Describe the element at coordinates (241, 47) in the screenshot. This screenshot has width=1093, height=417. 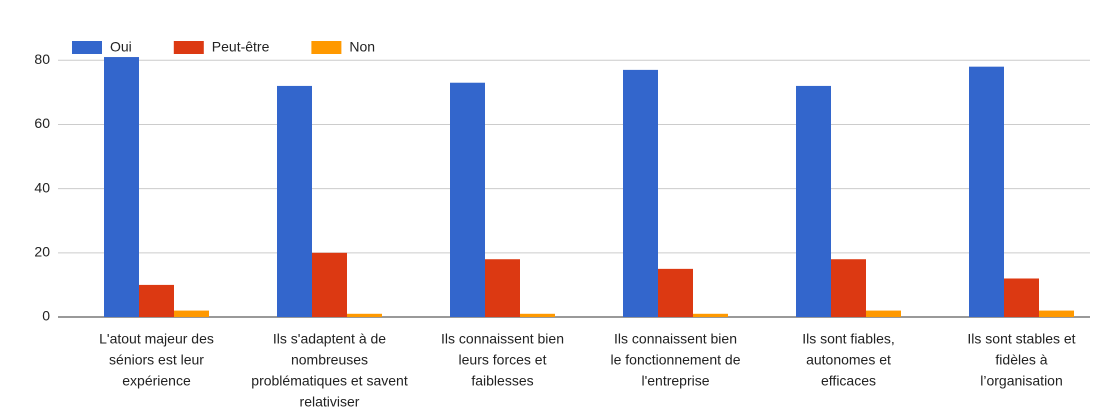
I see `legend-label: Peut-être` at that location.